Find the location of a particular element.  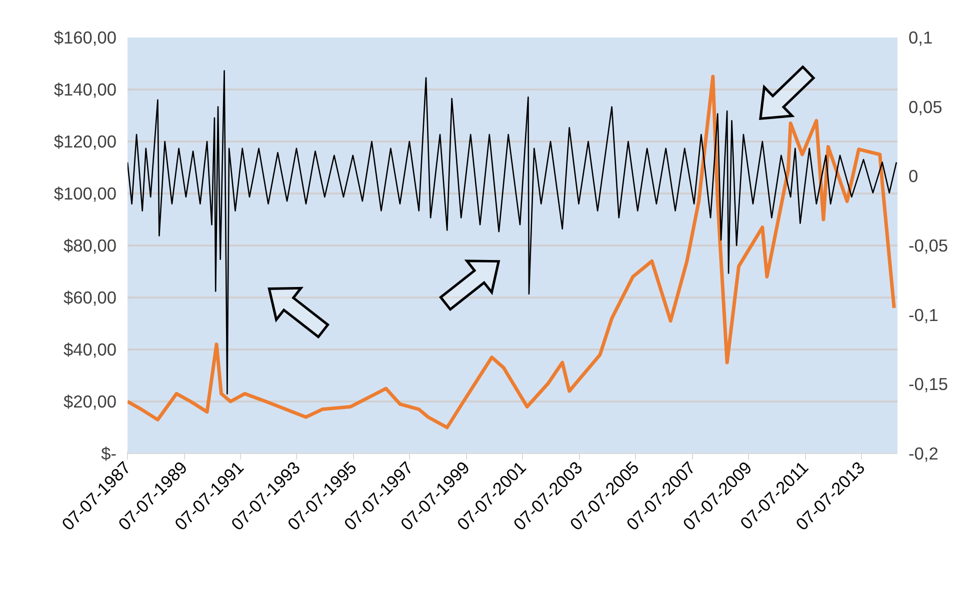

y2-tick-label: -0,2 is located at coordinates (923, 454).